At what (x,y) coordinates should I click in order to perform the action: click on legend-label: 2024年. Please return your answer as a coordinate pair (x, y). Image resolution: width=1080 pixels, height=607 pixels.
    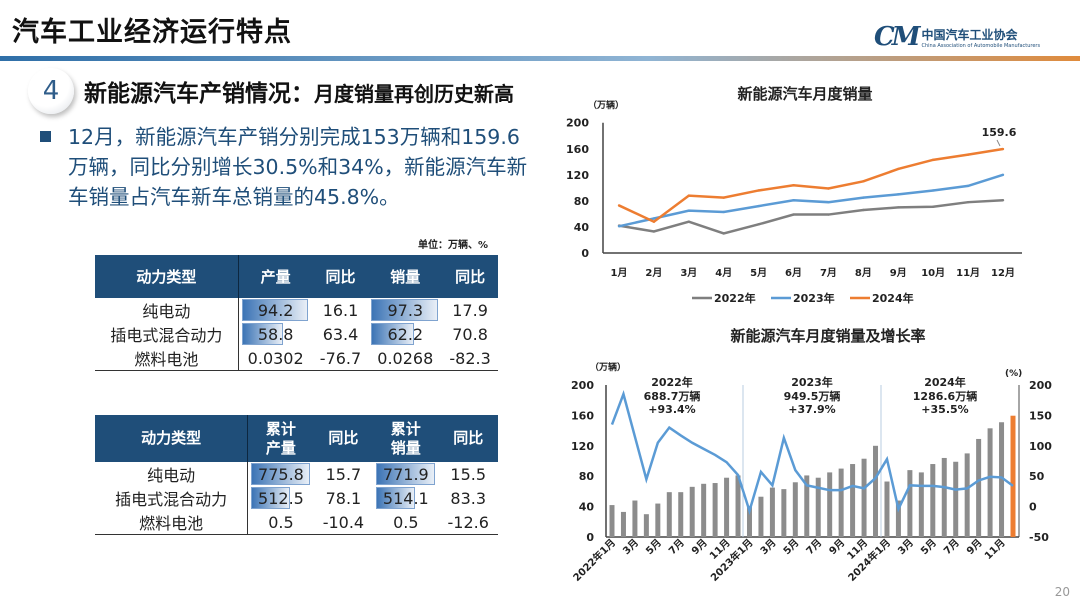
    Looking at the image, I should click on (893, 298).